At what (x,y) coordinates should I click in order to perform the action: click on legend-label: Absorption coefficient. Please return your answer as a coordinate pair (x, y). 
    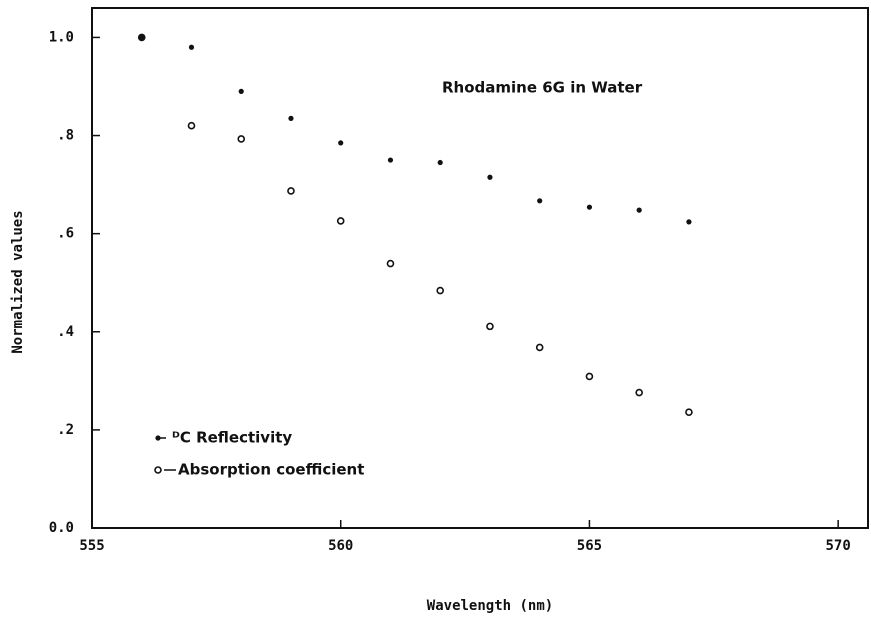
    Looking at the image, I should click on (271, 470).